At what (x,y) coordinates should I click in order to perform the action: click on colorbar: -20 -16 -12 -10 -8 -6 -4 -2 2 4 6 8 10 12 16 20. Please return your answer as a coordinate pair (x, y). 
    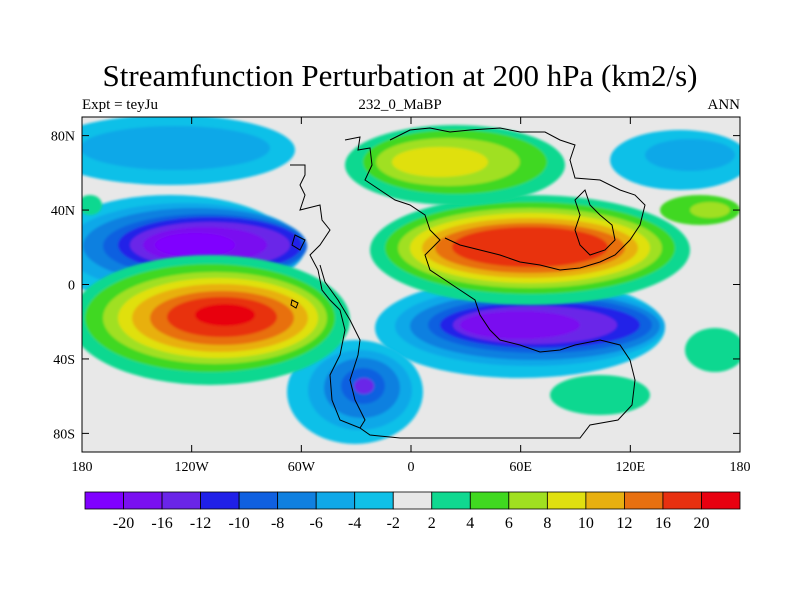
    Looking at the image, I should click on (412, 512).